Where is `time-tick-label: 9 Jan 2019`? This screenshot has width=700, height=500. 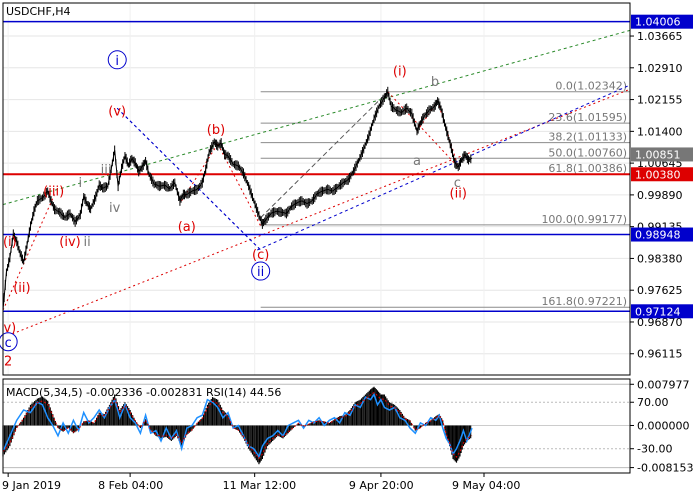 time-tick-label: 9 Jan 2019 is located at coordinates (31, 485).